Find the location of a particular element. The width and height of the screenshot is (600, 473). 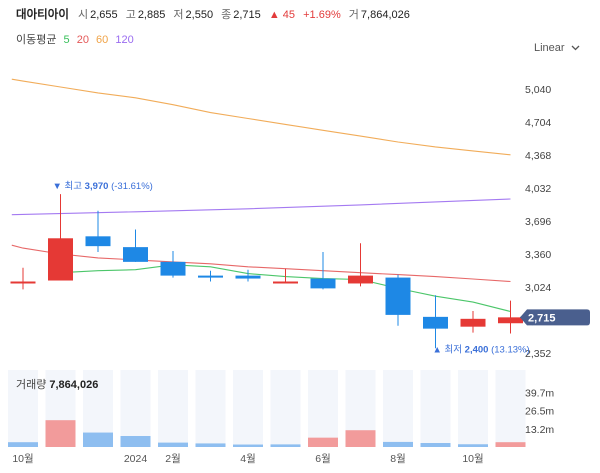

chevron-down-icon is located at coordinates (575, 48).